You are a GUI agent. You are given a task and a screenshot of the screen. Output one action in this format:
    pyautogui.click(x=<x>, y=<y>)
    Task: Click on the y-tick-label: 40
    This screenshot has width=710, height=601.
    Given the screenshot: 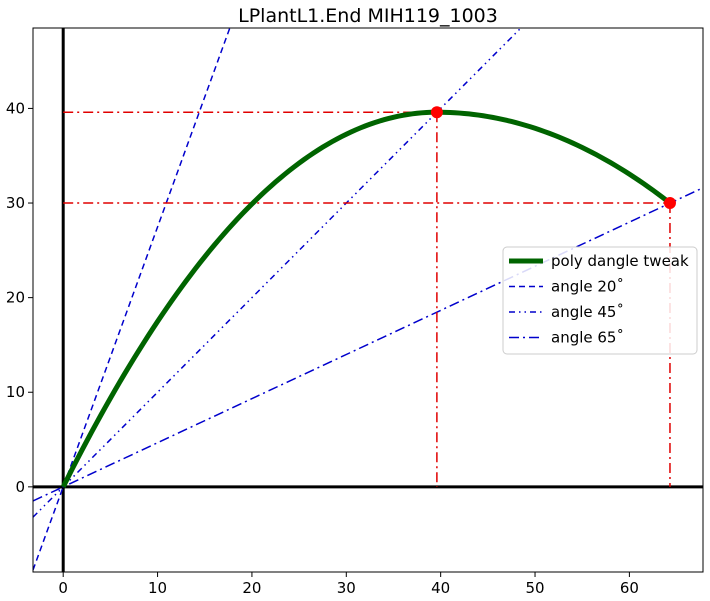 What is the action you would take?
    pyautogui.click(x=15, y=108)
    